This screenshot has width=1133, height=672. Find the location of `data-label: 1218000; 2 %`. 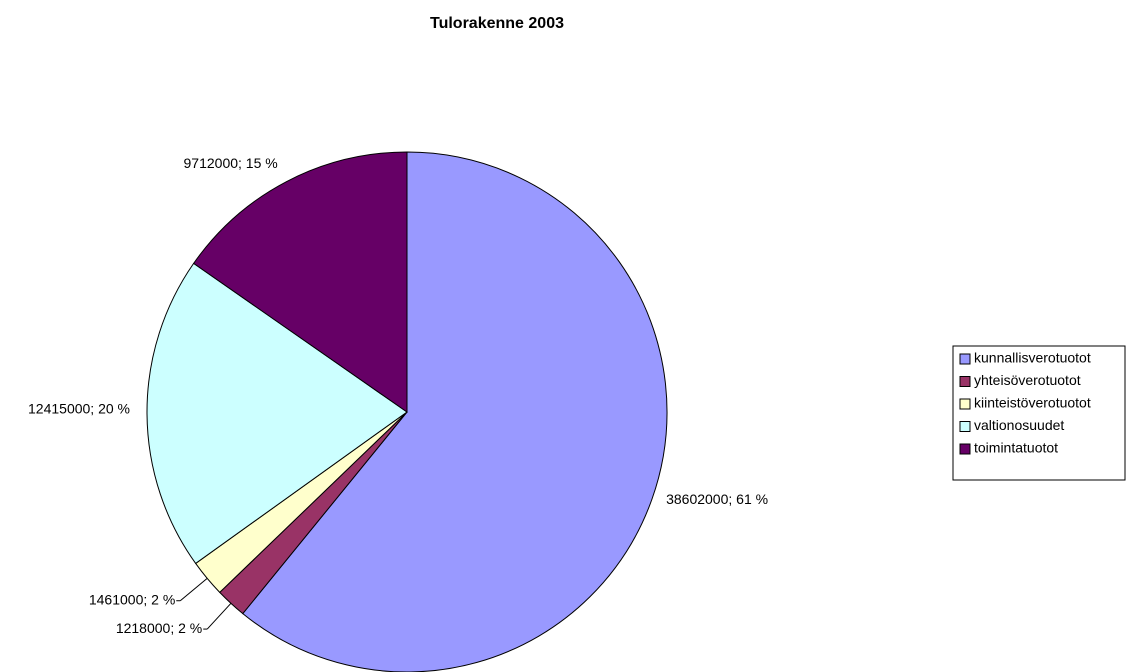

data-label: 1218000; 2 % is located at coordinates (159, 628).